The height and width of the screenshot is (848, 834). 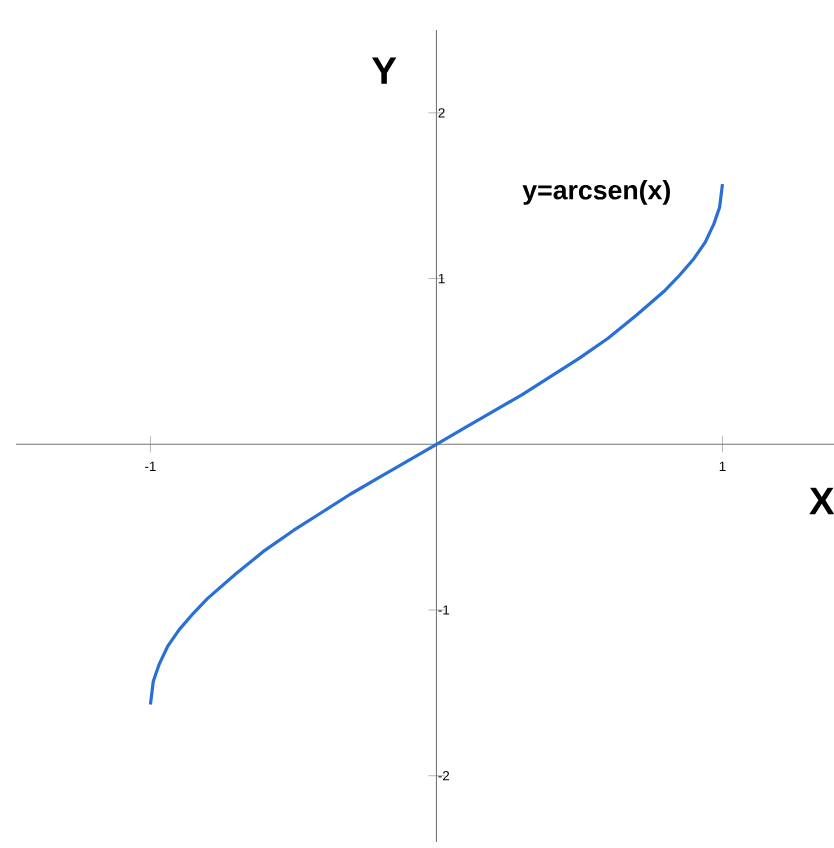 What do you see at coordinates (596, 192) in the screenshot?
I see `annotation: y=arcsen(x)` at bounding box center [596, 192].